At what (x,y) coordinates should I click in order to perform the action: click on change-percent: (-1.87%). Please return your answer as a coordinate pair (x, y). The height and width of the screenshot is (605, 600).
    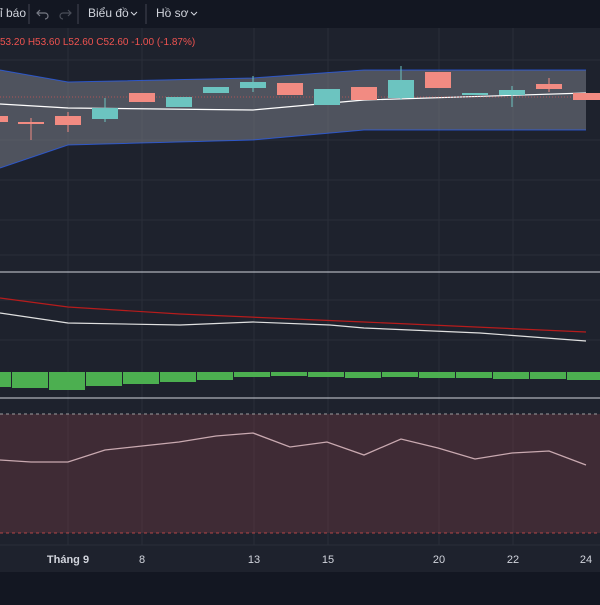
    Looking at the image, I should click on (176, 42).